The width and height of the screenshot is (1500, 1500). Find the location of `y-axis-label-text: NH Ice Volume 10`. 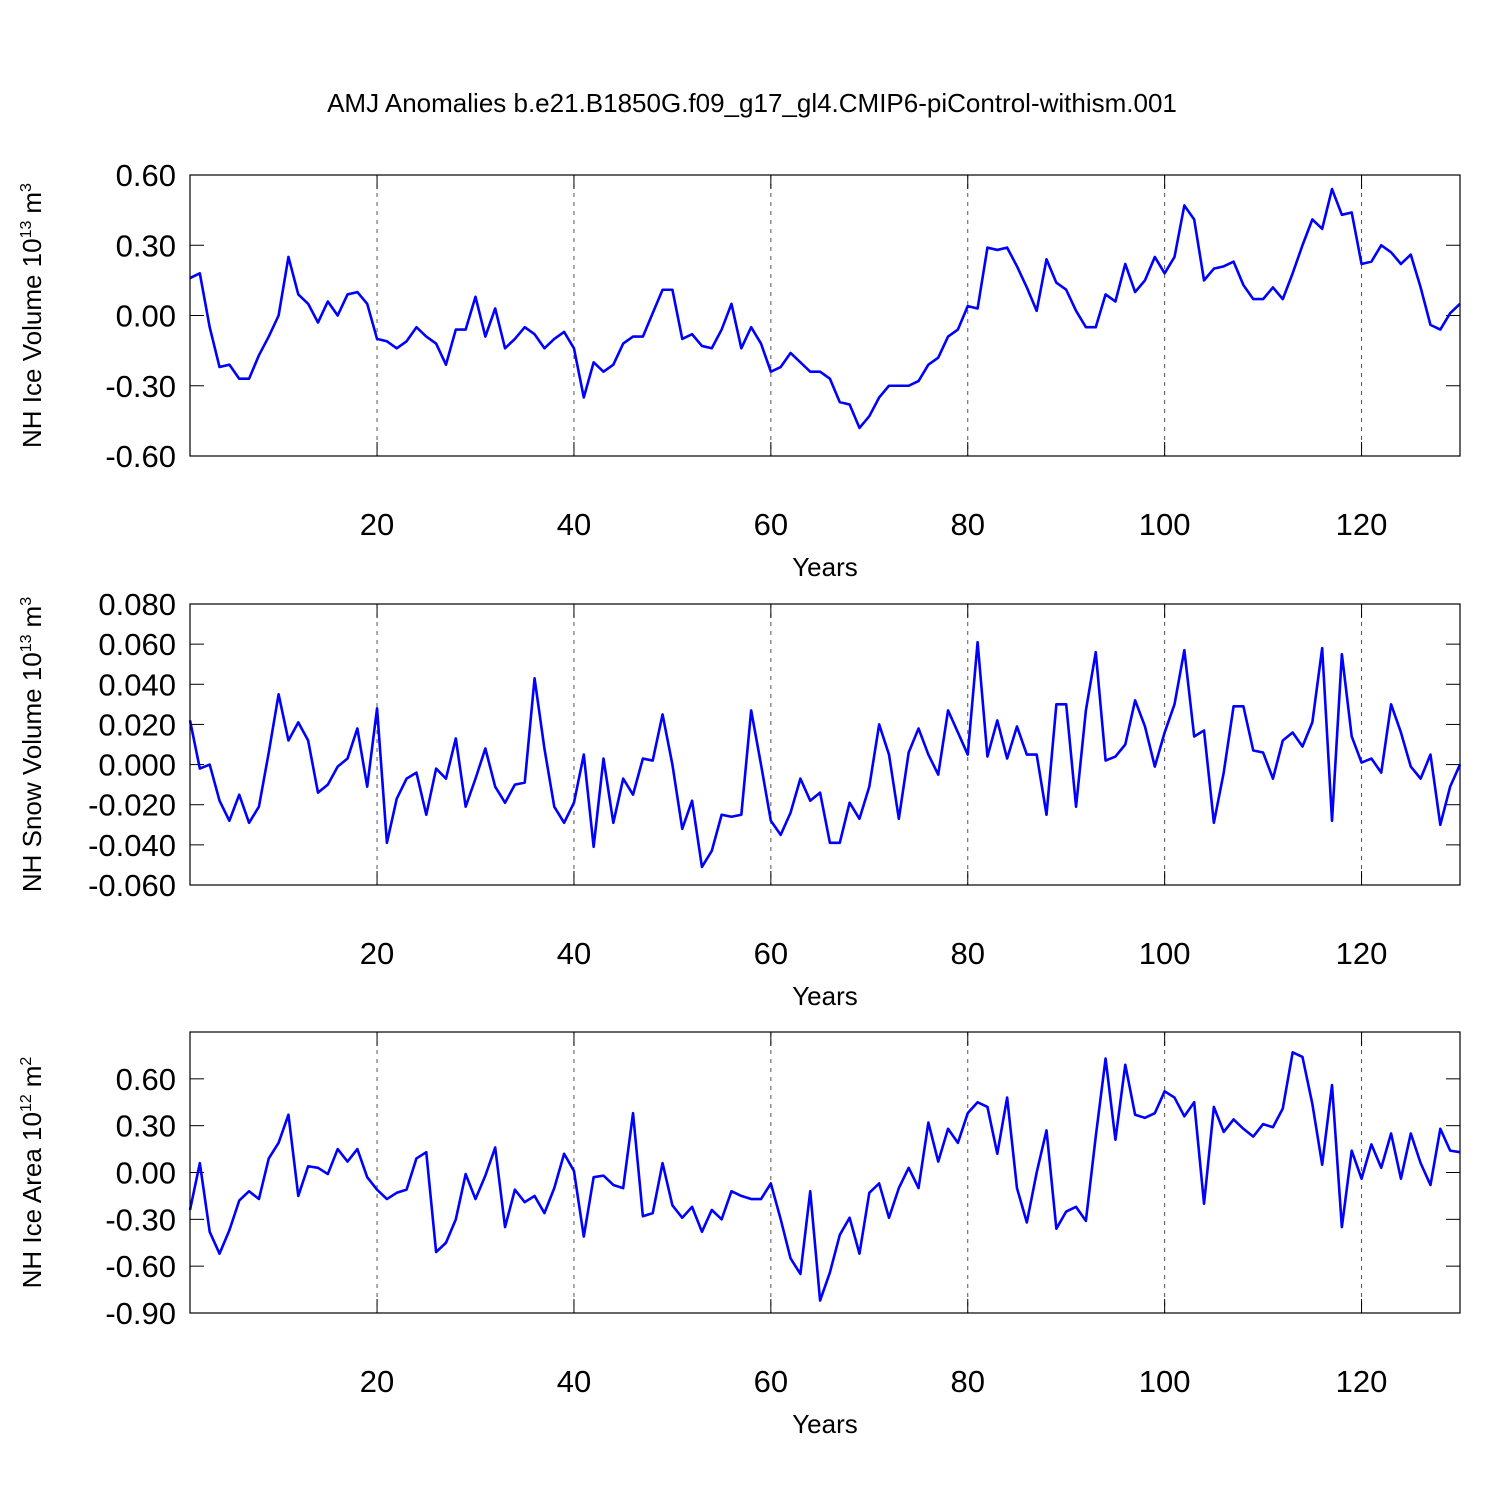

y-axis-label-text: NH Ice Volume 10 is located at coordinates (32, 343).